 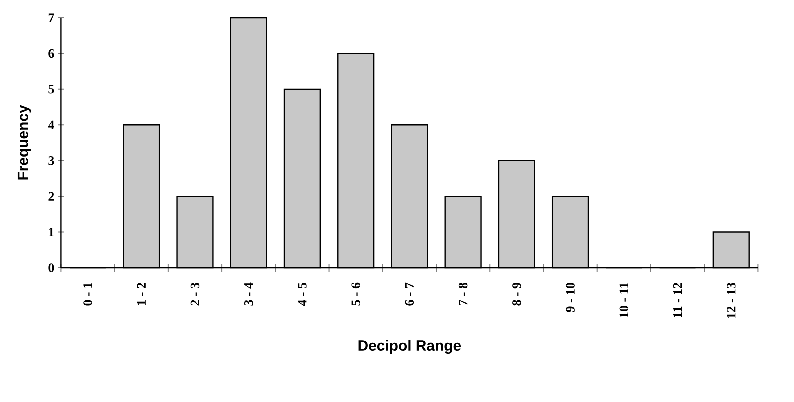 What do you see at coordinates (677, 300) in the screenshot?
I see `x-tick-label: 11 - 12` at bounding box center [677, 300].